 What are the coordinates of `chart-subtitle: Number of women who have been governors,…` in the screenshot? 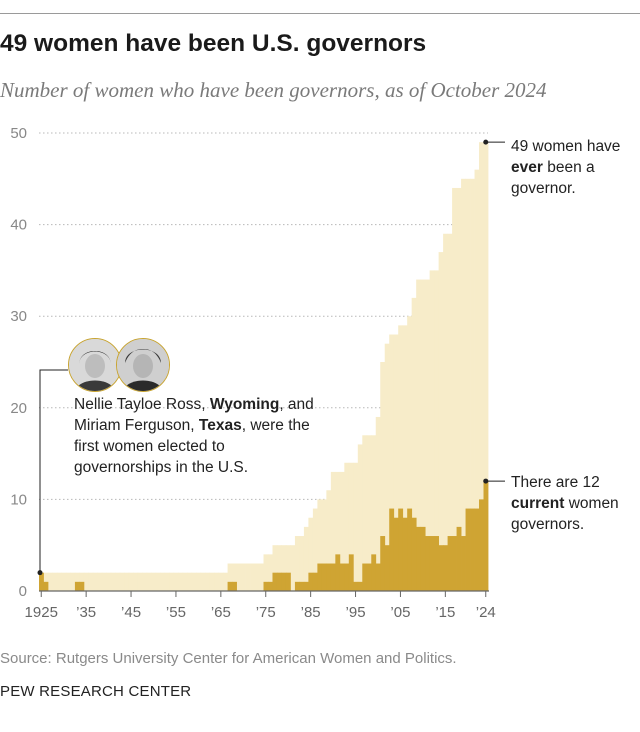 It's located at (273, 90).